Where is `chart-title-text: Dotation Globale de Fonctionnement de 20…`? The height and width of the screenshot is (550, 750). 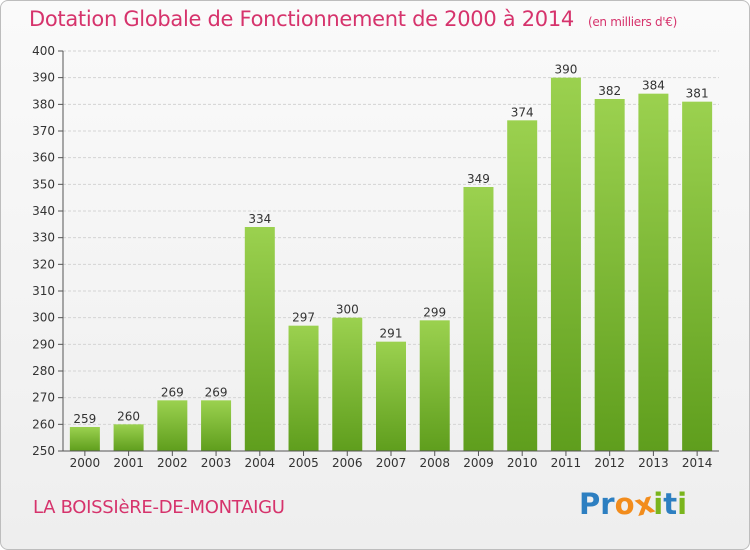
chart-title-text: Dotation Globale de Fonctionnement de 20… is located at coordinates (301, 19).